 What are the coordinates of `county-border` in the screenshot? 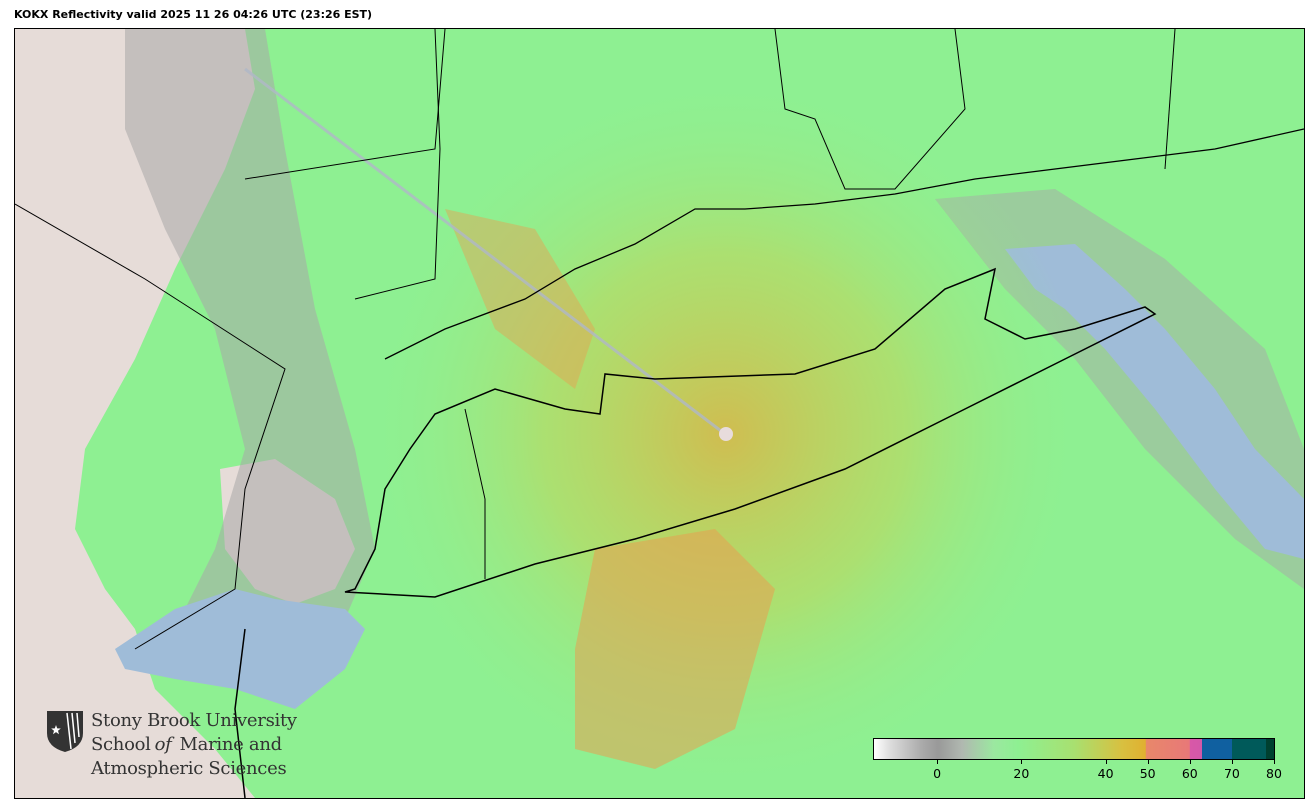 It's located at (345, 104).